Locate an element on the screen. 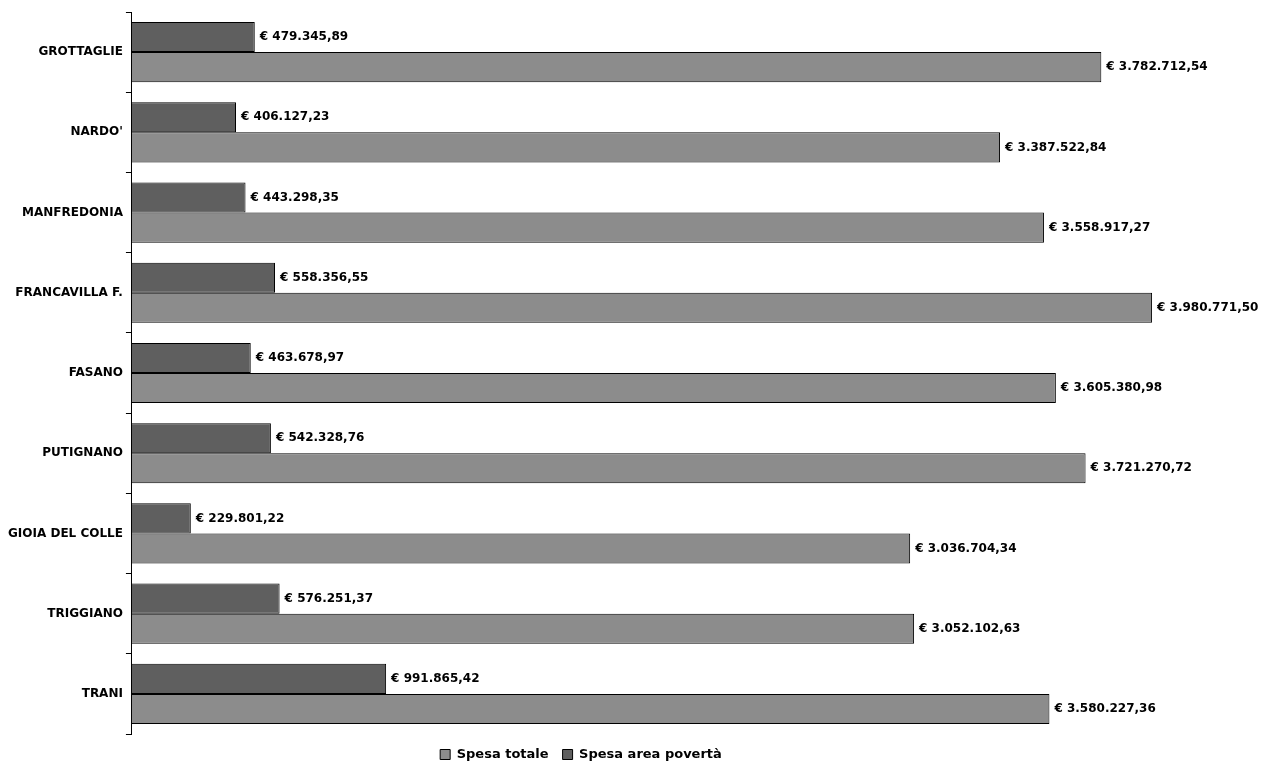 The image size is (1262, 779). data-label: € 463.678,97 is located at coordinates (299, 357).